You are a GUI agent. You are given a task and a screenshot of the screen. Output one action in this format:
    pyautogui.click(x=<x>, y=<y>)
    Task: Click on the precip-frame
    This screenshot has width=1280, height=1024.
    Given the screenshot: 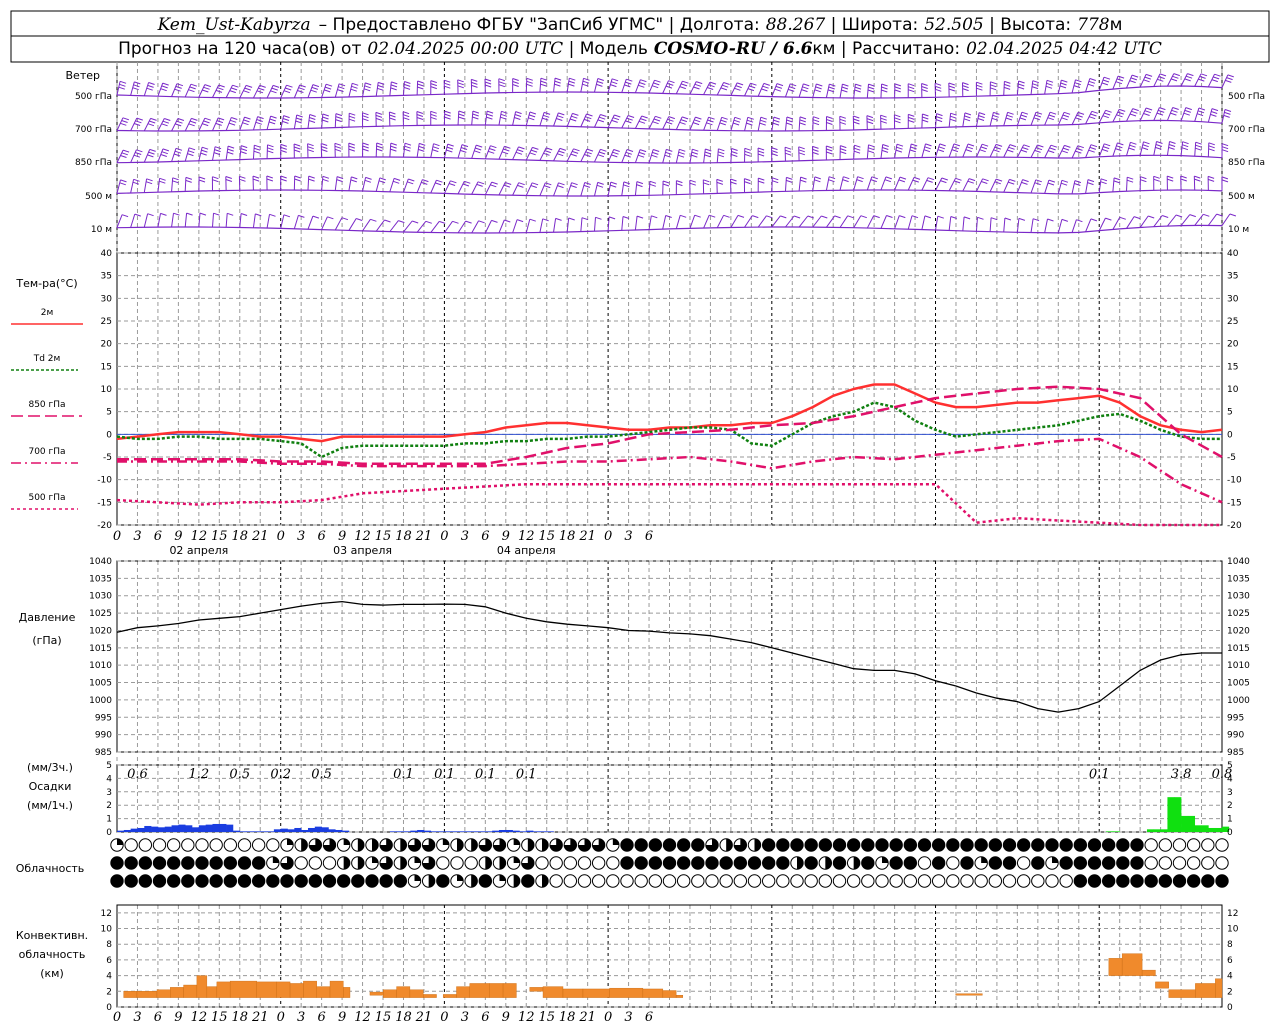 What is the action you would take?
    pyautogui.click(x=669, y=798)
    